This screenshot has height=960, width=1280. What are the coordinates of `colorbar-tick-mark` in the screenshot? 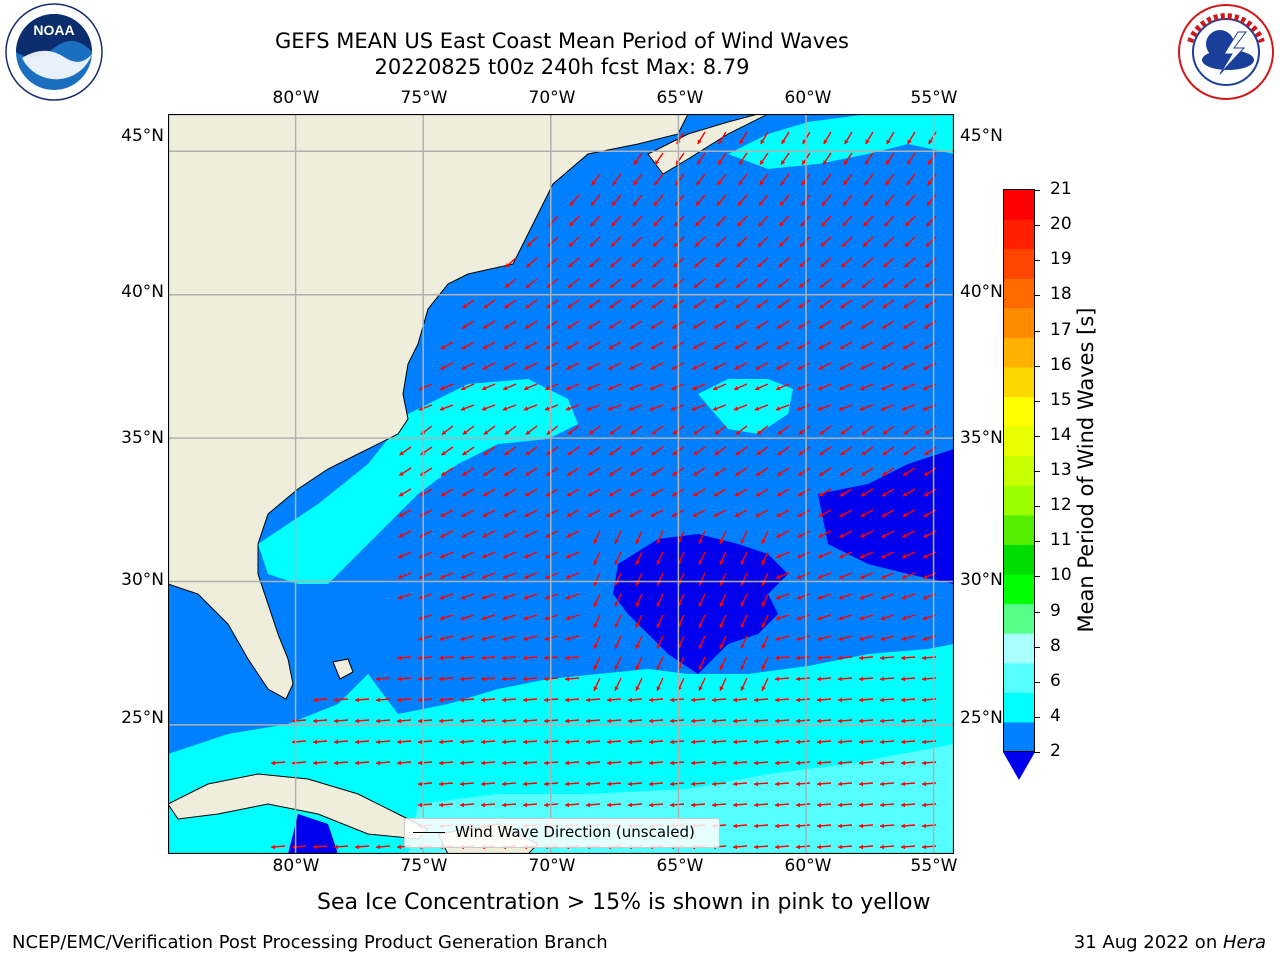 It's located at (1037, 682).